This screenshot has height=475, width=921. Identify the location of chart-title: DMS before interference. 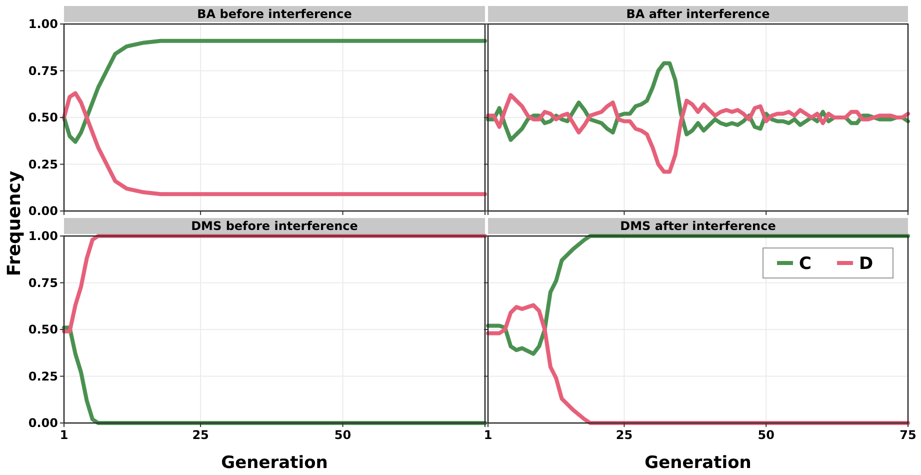
(274, 226).